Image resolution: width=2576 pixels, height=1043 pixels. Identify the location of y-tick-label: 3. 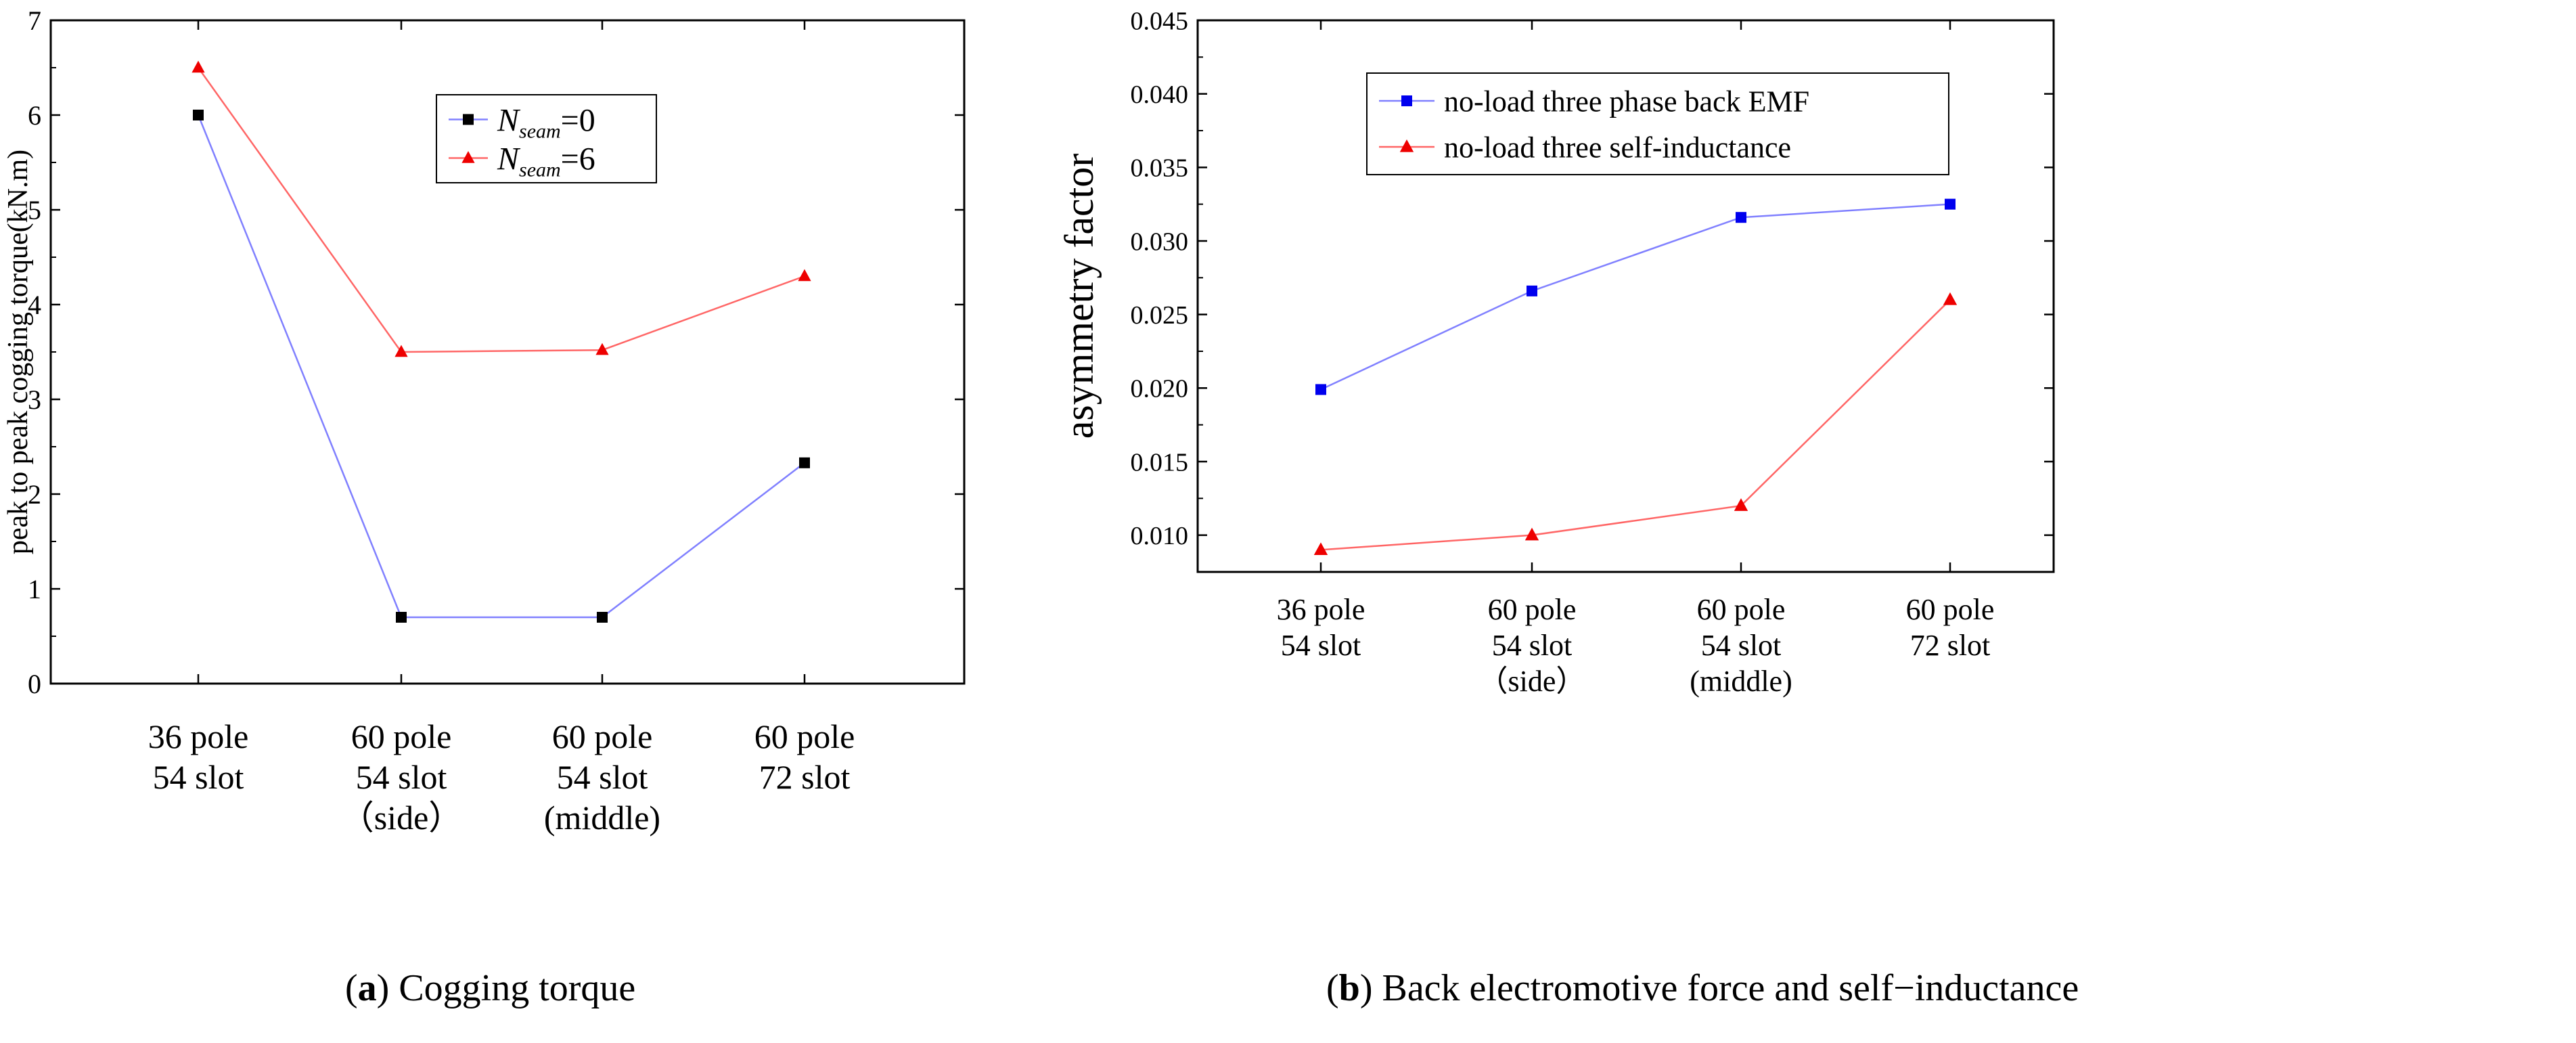
(34, 400).